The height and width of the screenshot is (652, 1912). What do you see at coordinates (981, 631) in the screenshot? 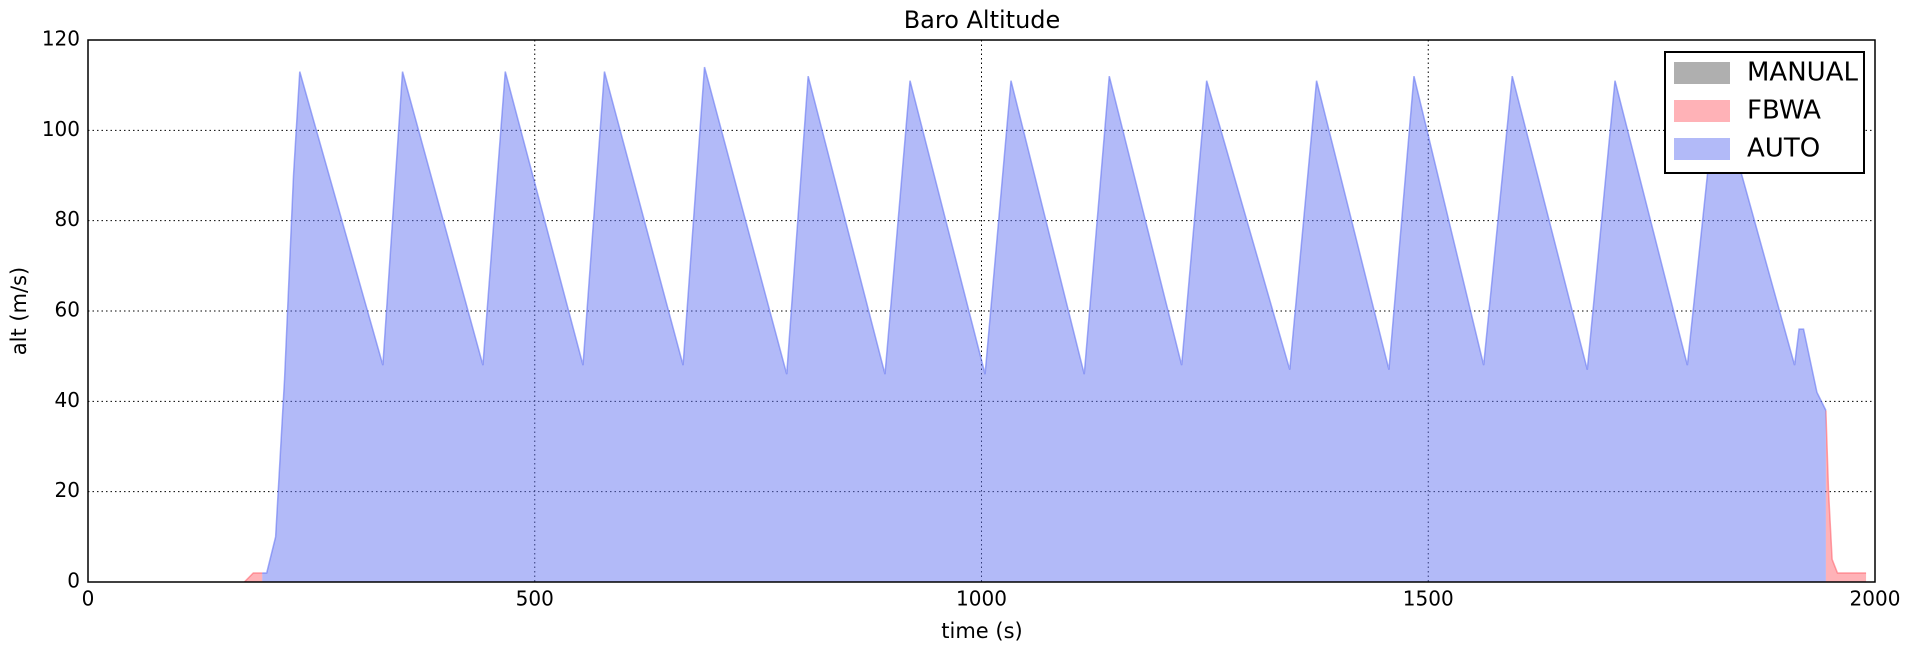
I see `x-axis-label: time (s)` at bounding box center [981, 631].